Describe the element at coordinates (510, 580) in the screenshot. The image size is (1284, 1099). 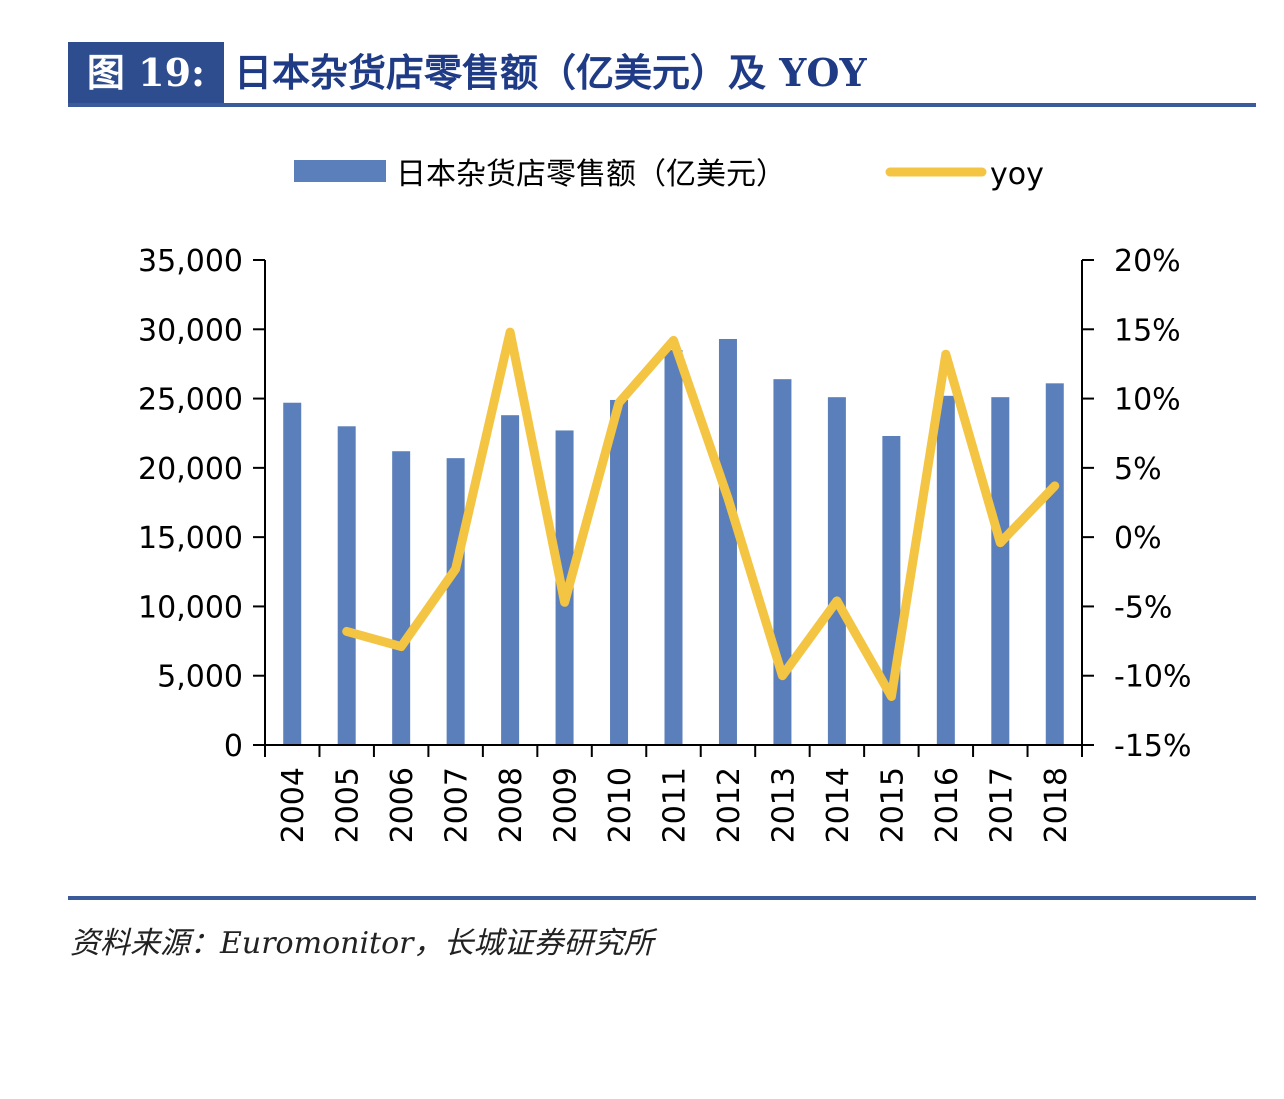
I see `bar-2008` at that location.